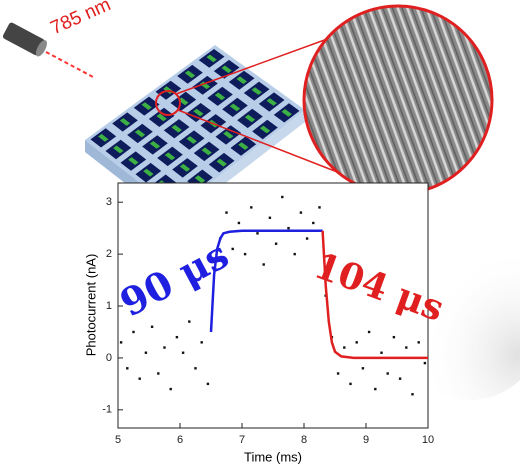 This screenshot has width=520, height=472. What do you see at coordinates (24, 39) in the screenshot?
I see `laser` at bounding box center [24, 39].